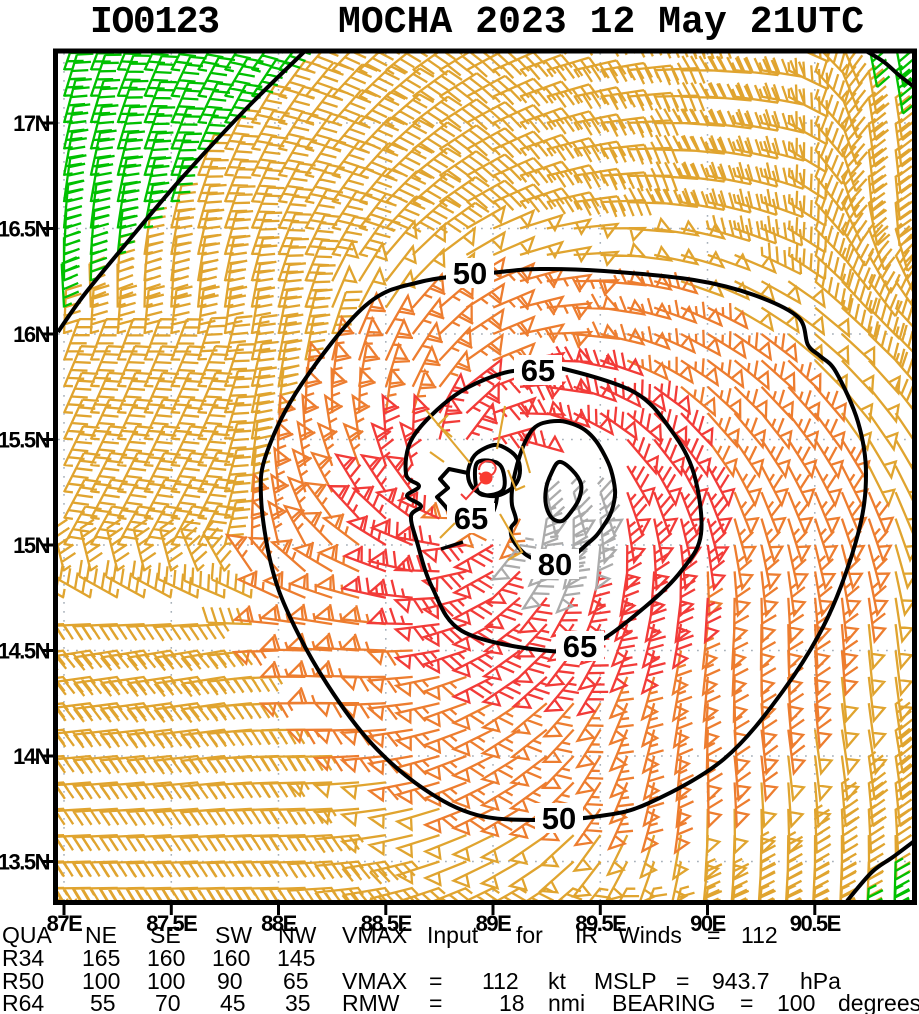 The height and width of the screenshot is (1014, 919). Describe the element at coordinates (233, 935) in the screenshot. I see `svg-text: SW` at that location.